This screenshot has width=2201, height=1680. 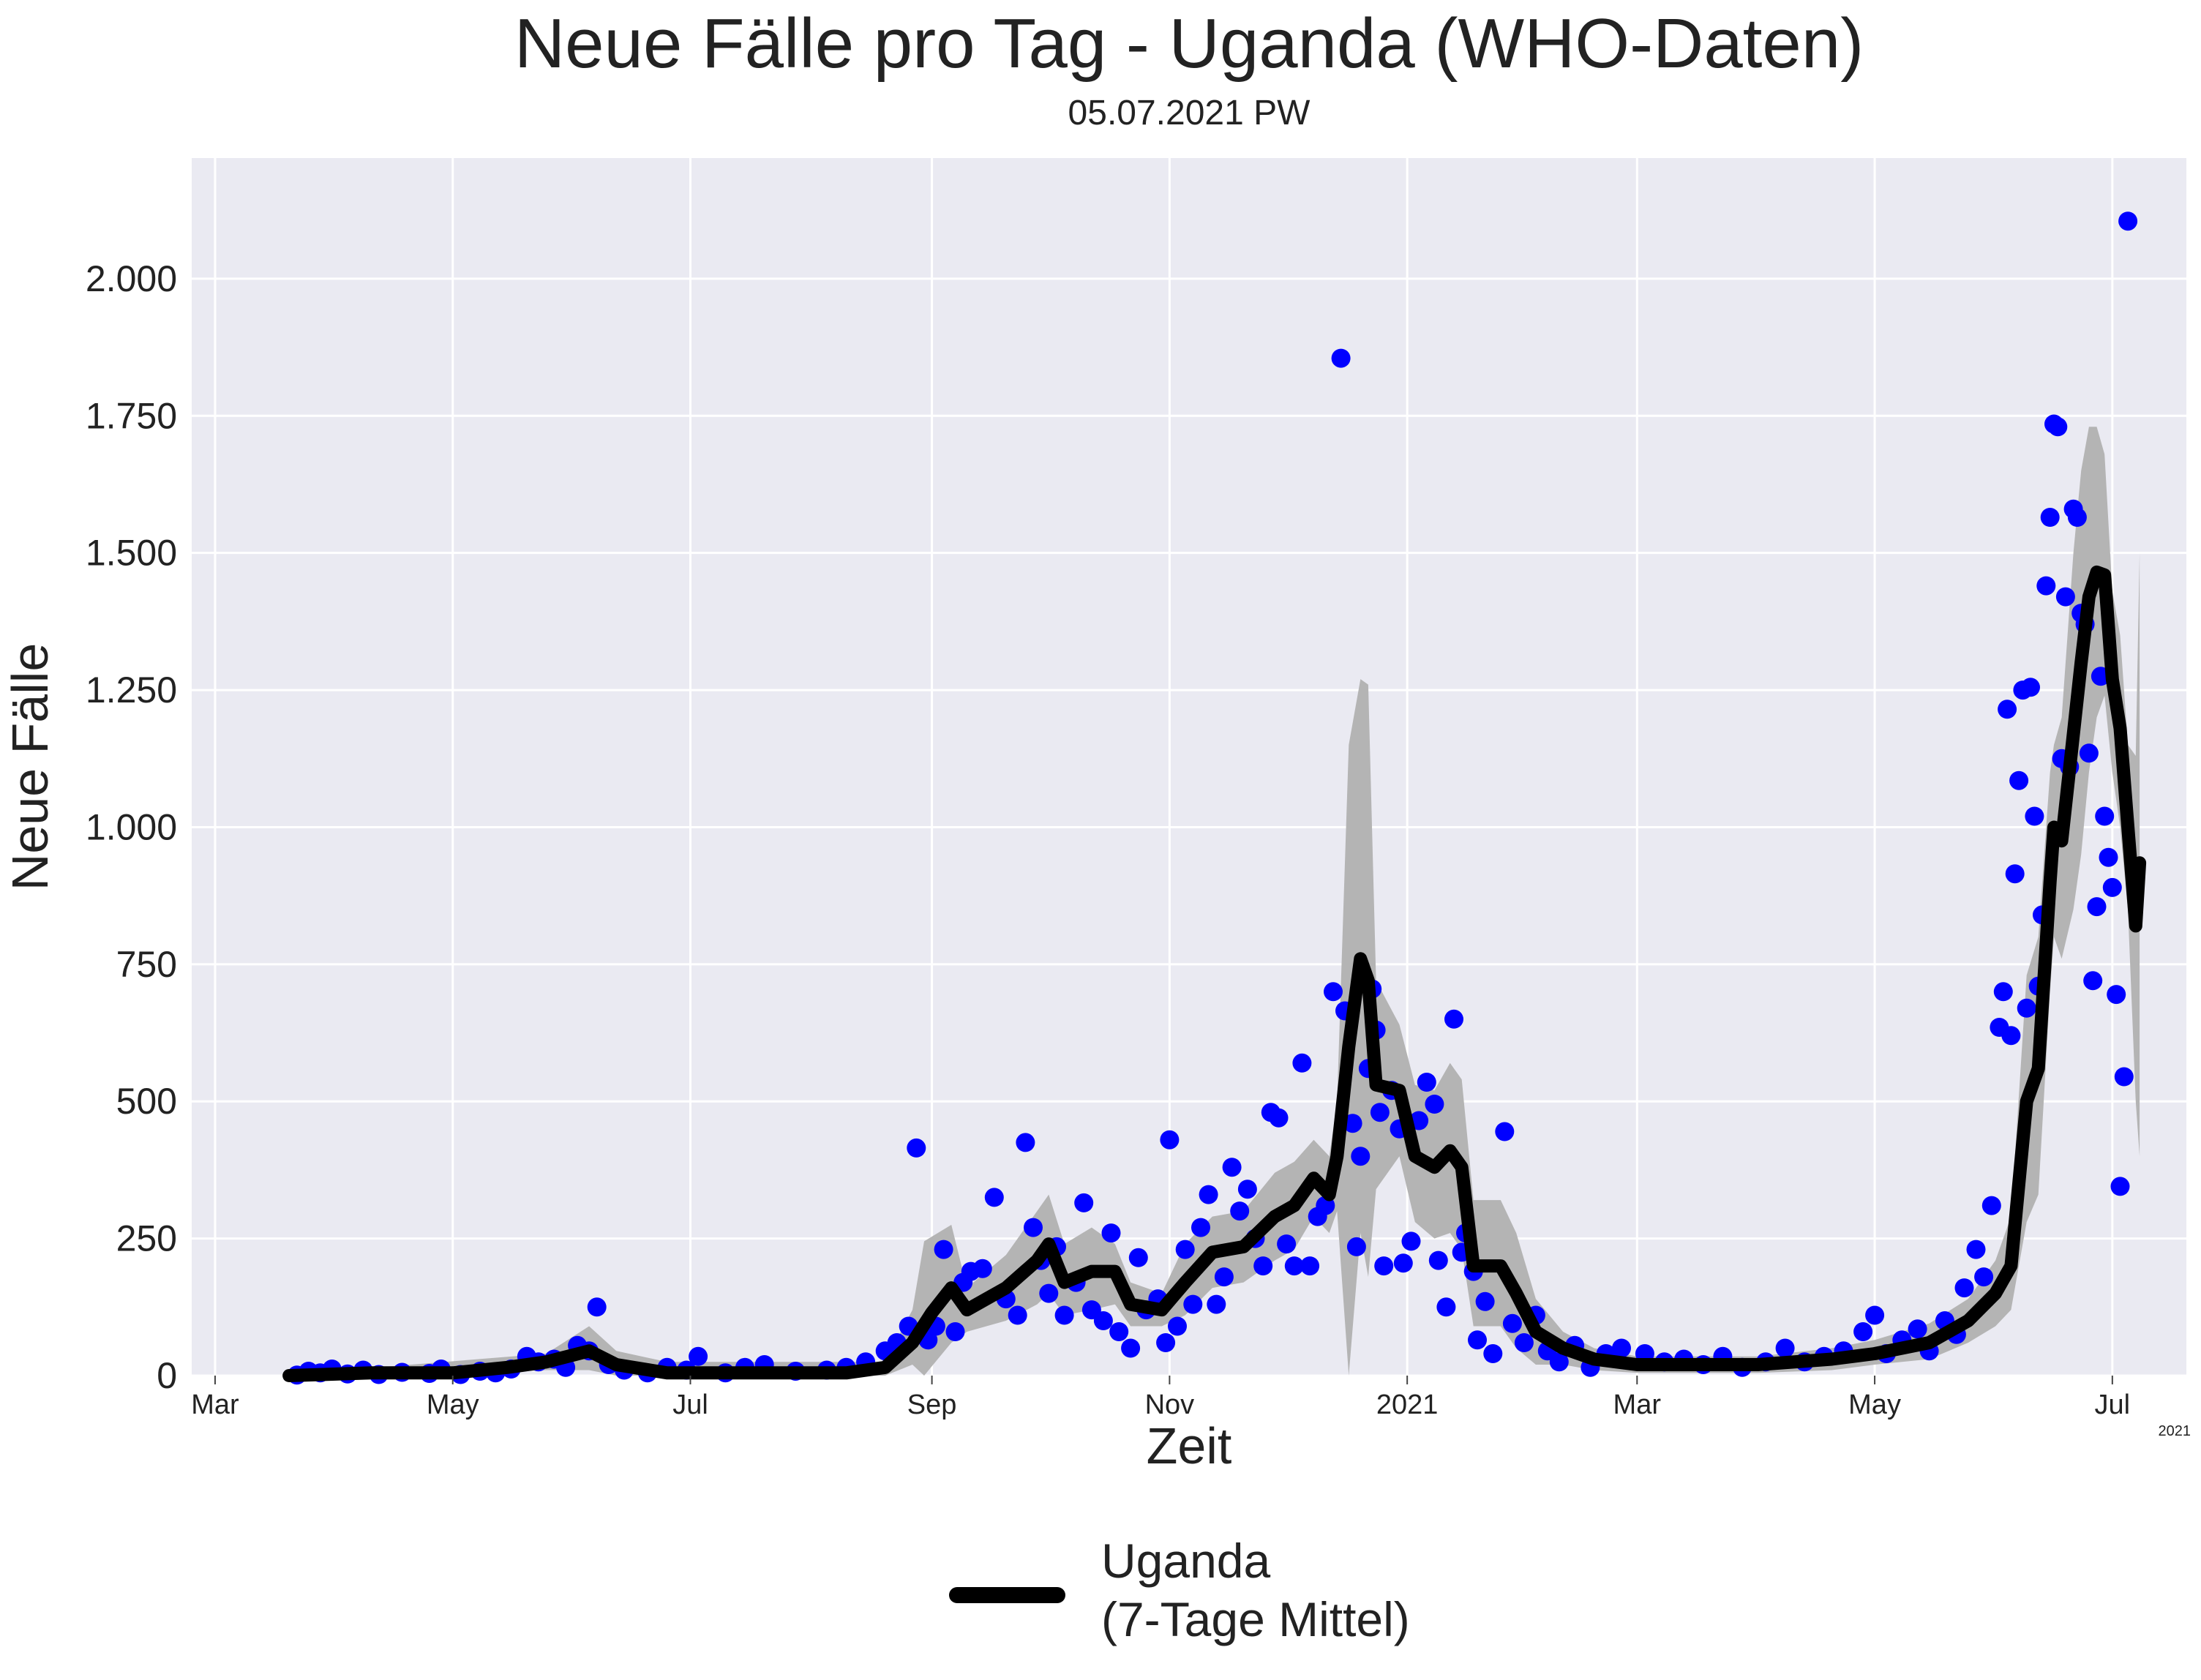 What do you see at coordinates (147, 964) in the screenshot?
I see `y-tick-label: 750` at bounding box center [147, 964].